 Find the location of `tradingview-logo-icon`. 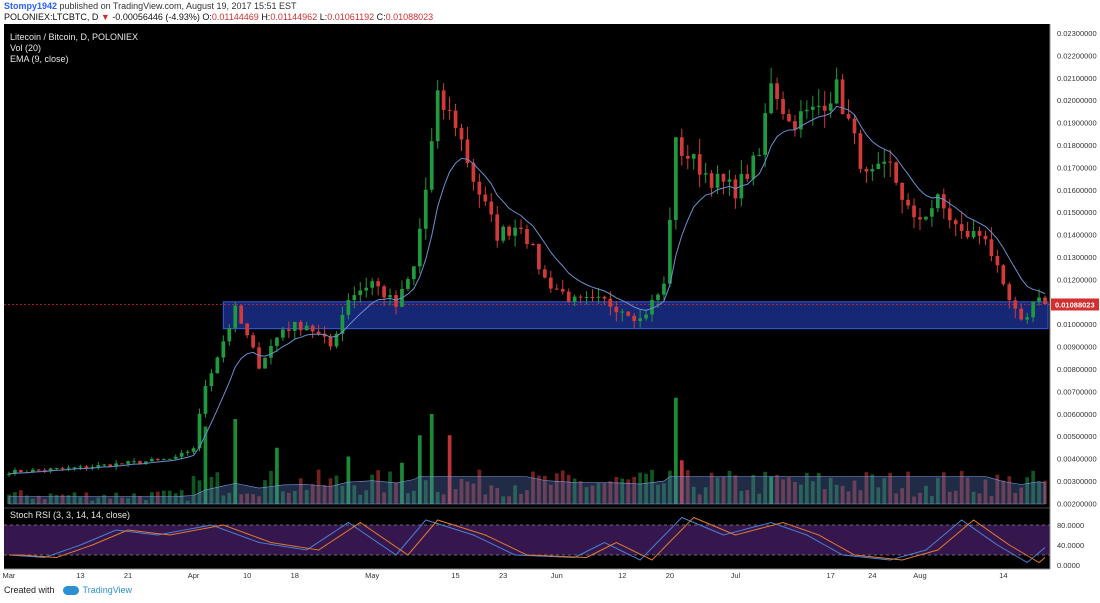

tradingview-logo-icon is located at coordinates (70, 590).